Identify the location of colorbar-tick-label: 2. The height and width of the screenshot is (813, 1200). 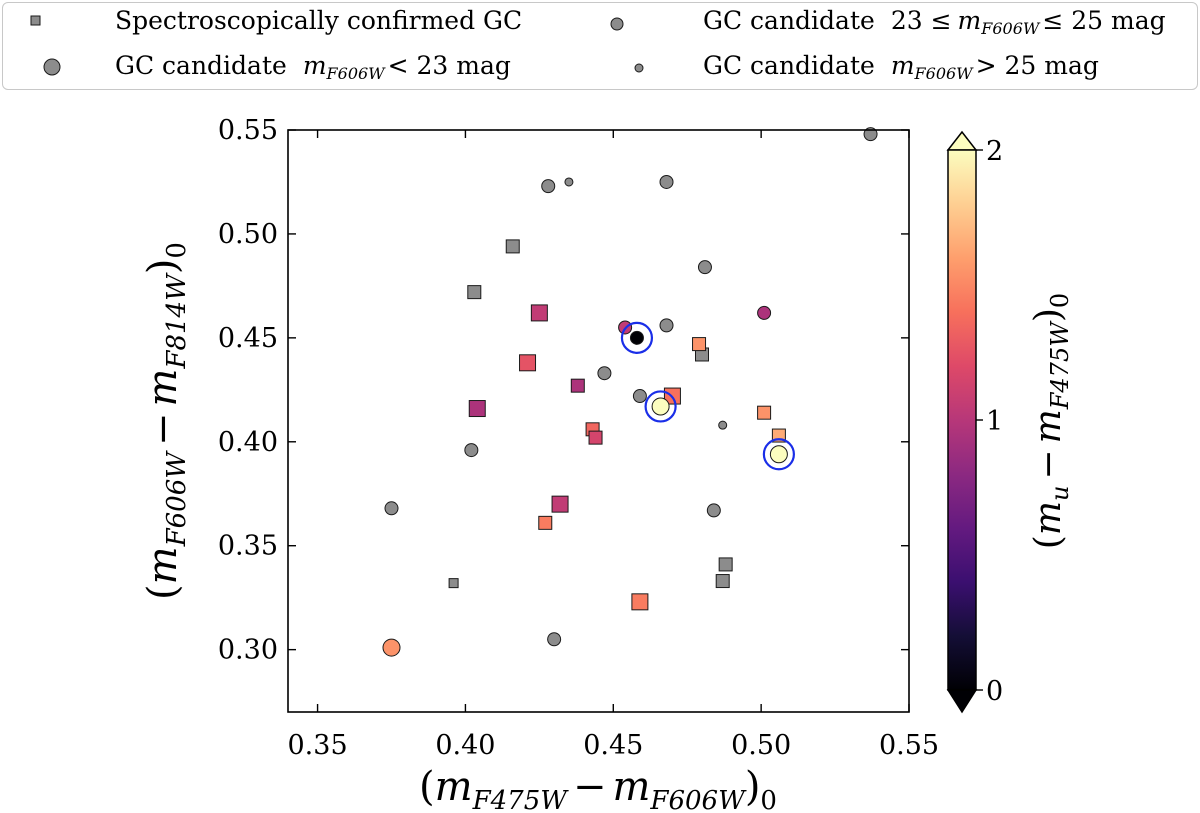
(994, 151).